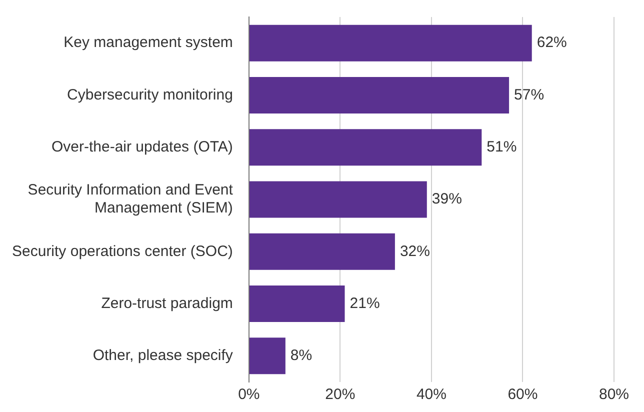  Describe the element at coordinates (365, 303) in the screenshot. I see `data-label: 21%` at that location.